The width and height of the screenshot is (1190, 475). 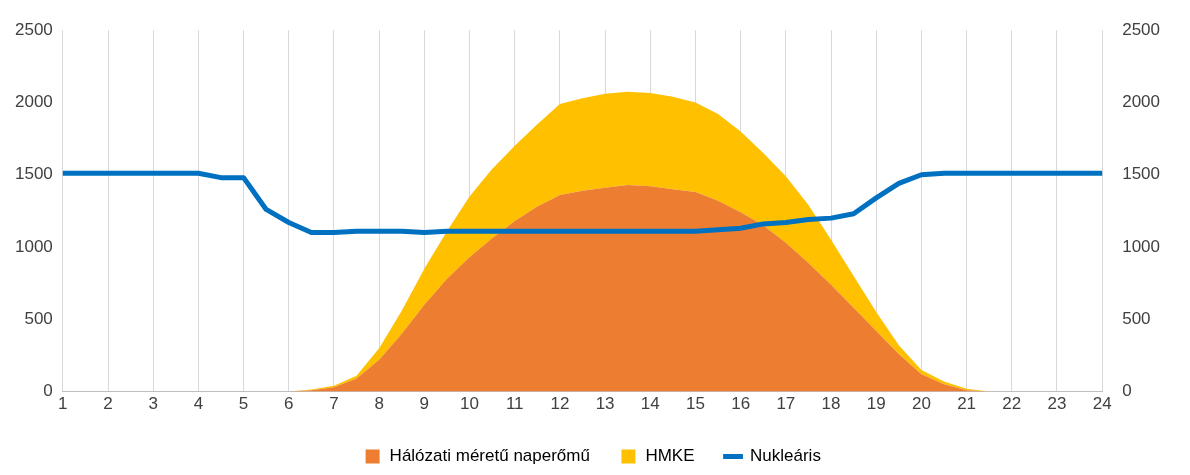 I want to click on x-tick-label: 9, so click(x=424, y=404).